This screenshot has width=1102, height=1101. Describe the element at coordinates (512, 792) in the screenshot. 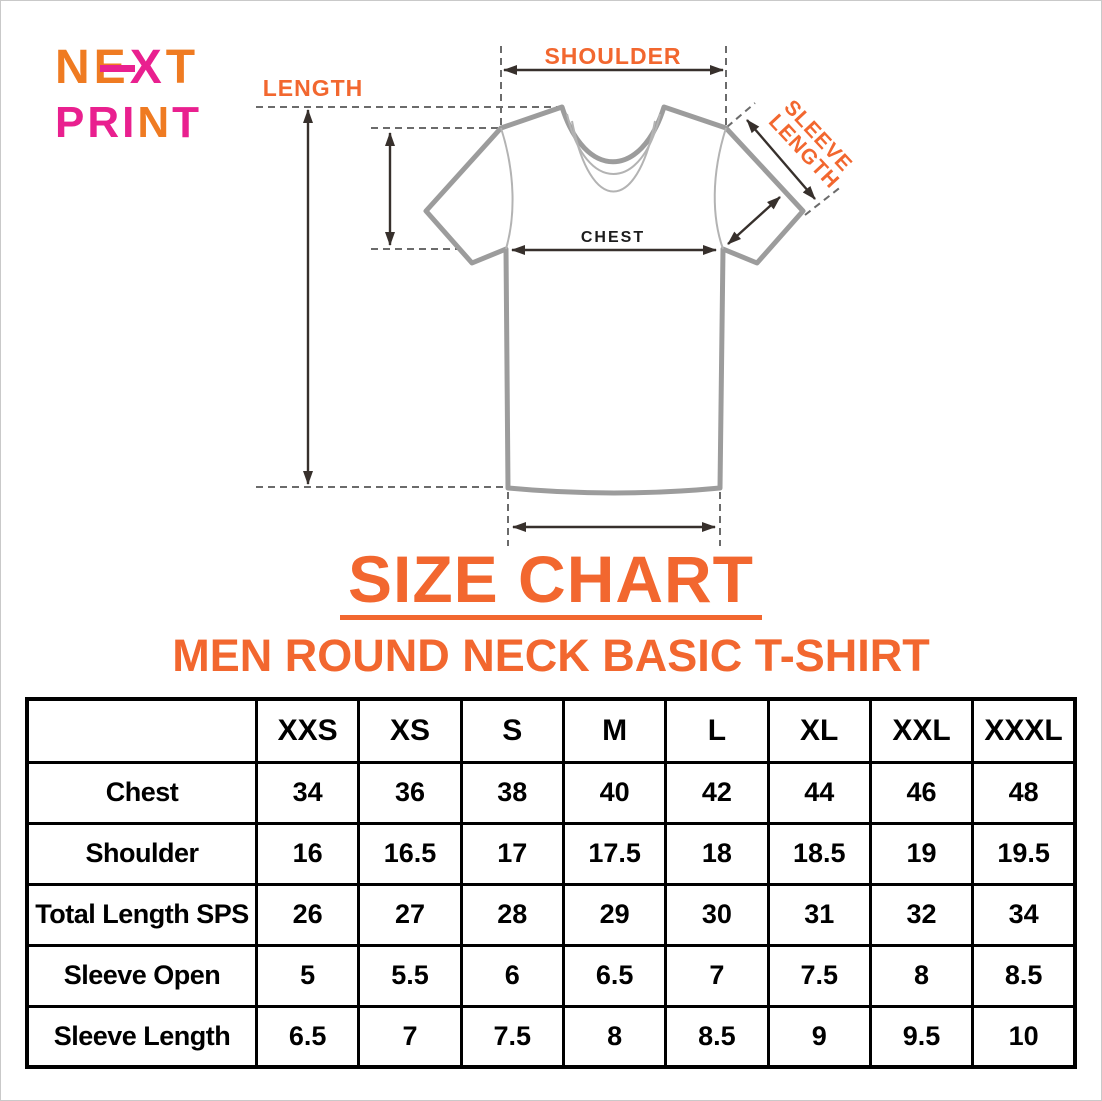

I see `measurement-value-cell: 38` at that location.